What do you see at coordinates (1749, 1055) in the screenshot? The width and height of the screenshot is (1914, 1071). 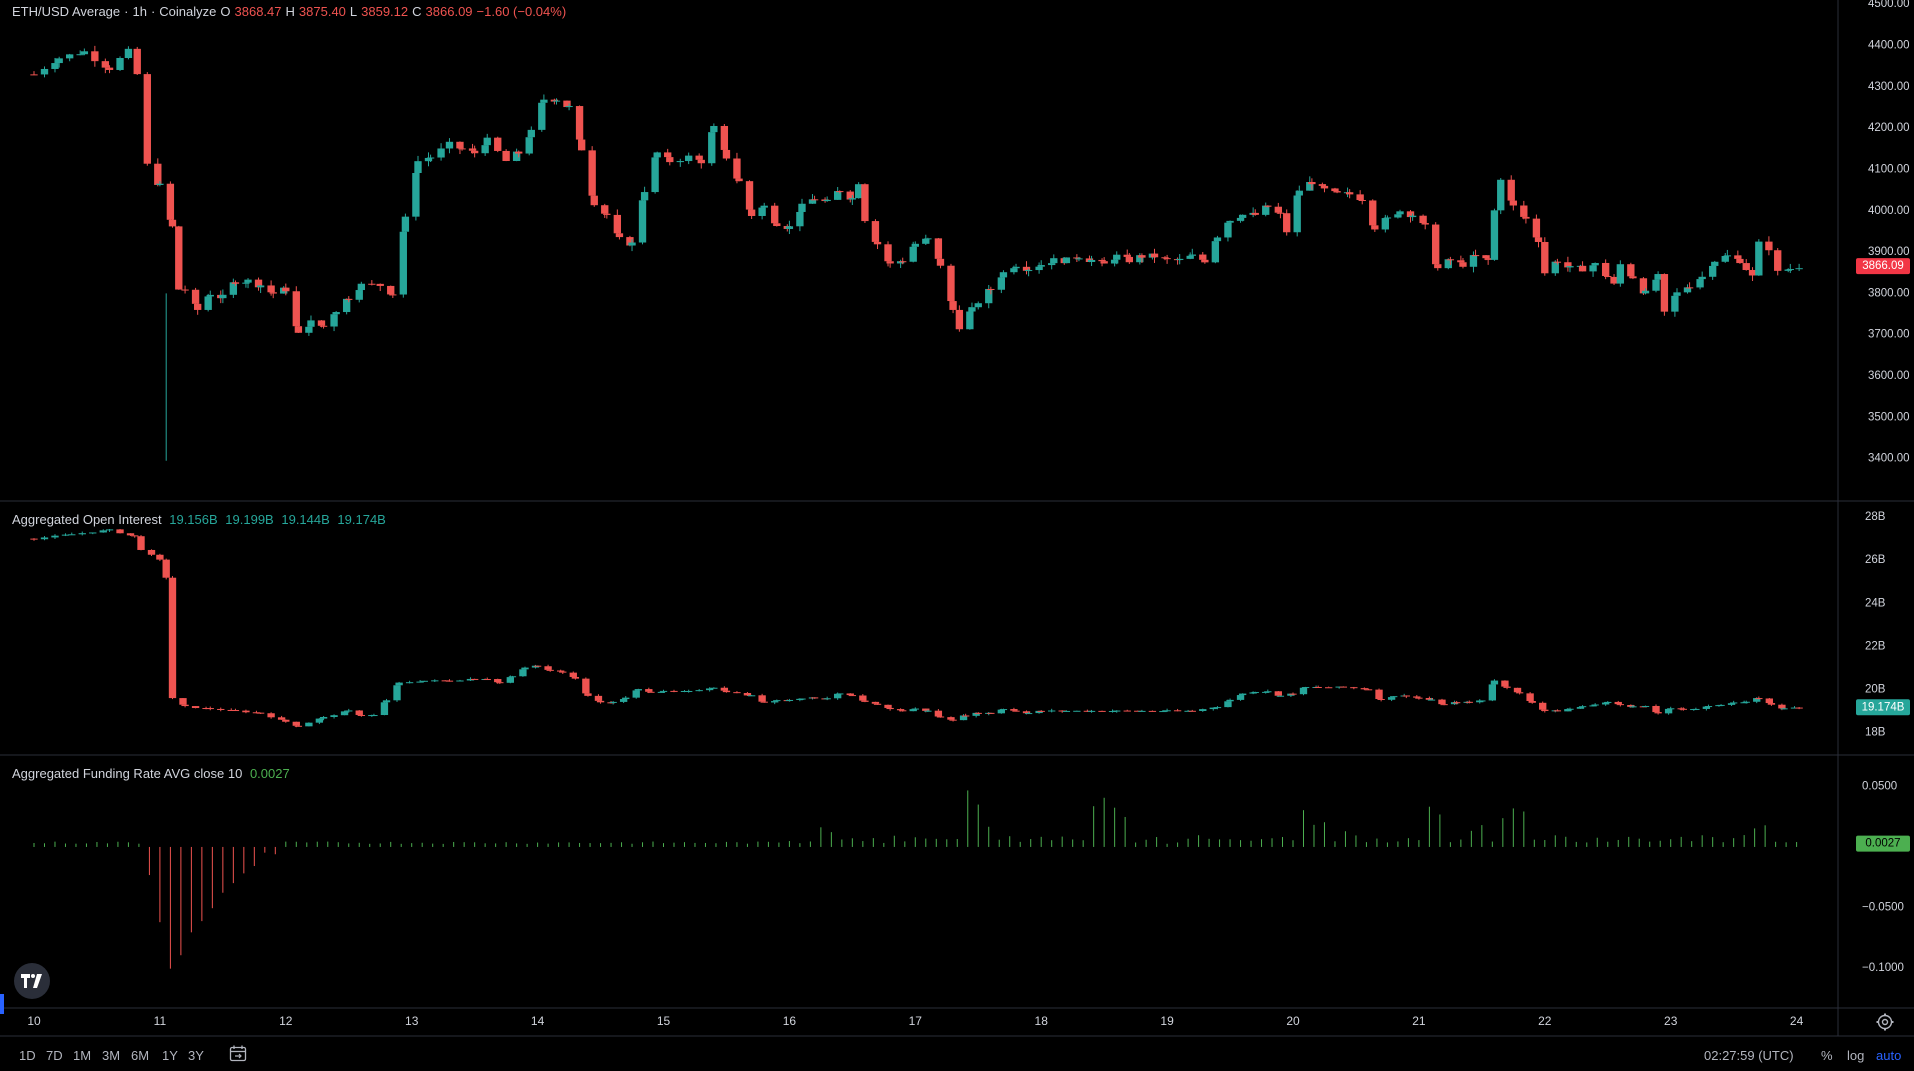 I see `utc-clock: 02:27:59 (UTC)` at bounding box center [1749, 1055].